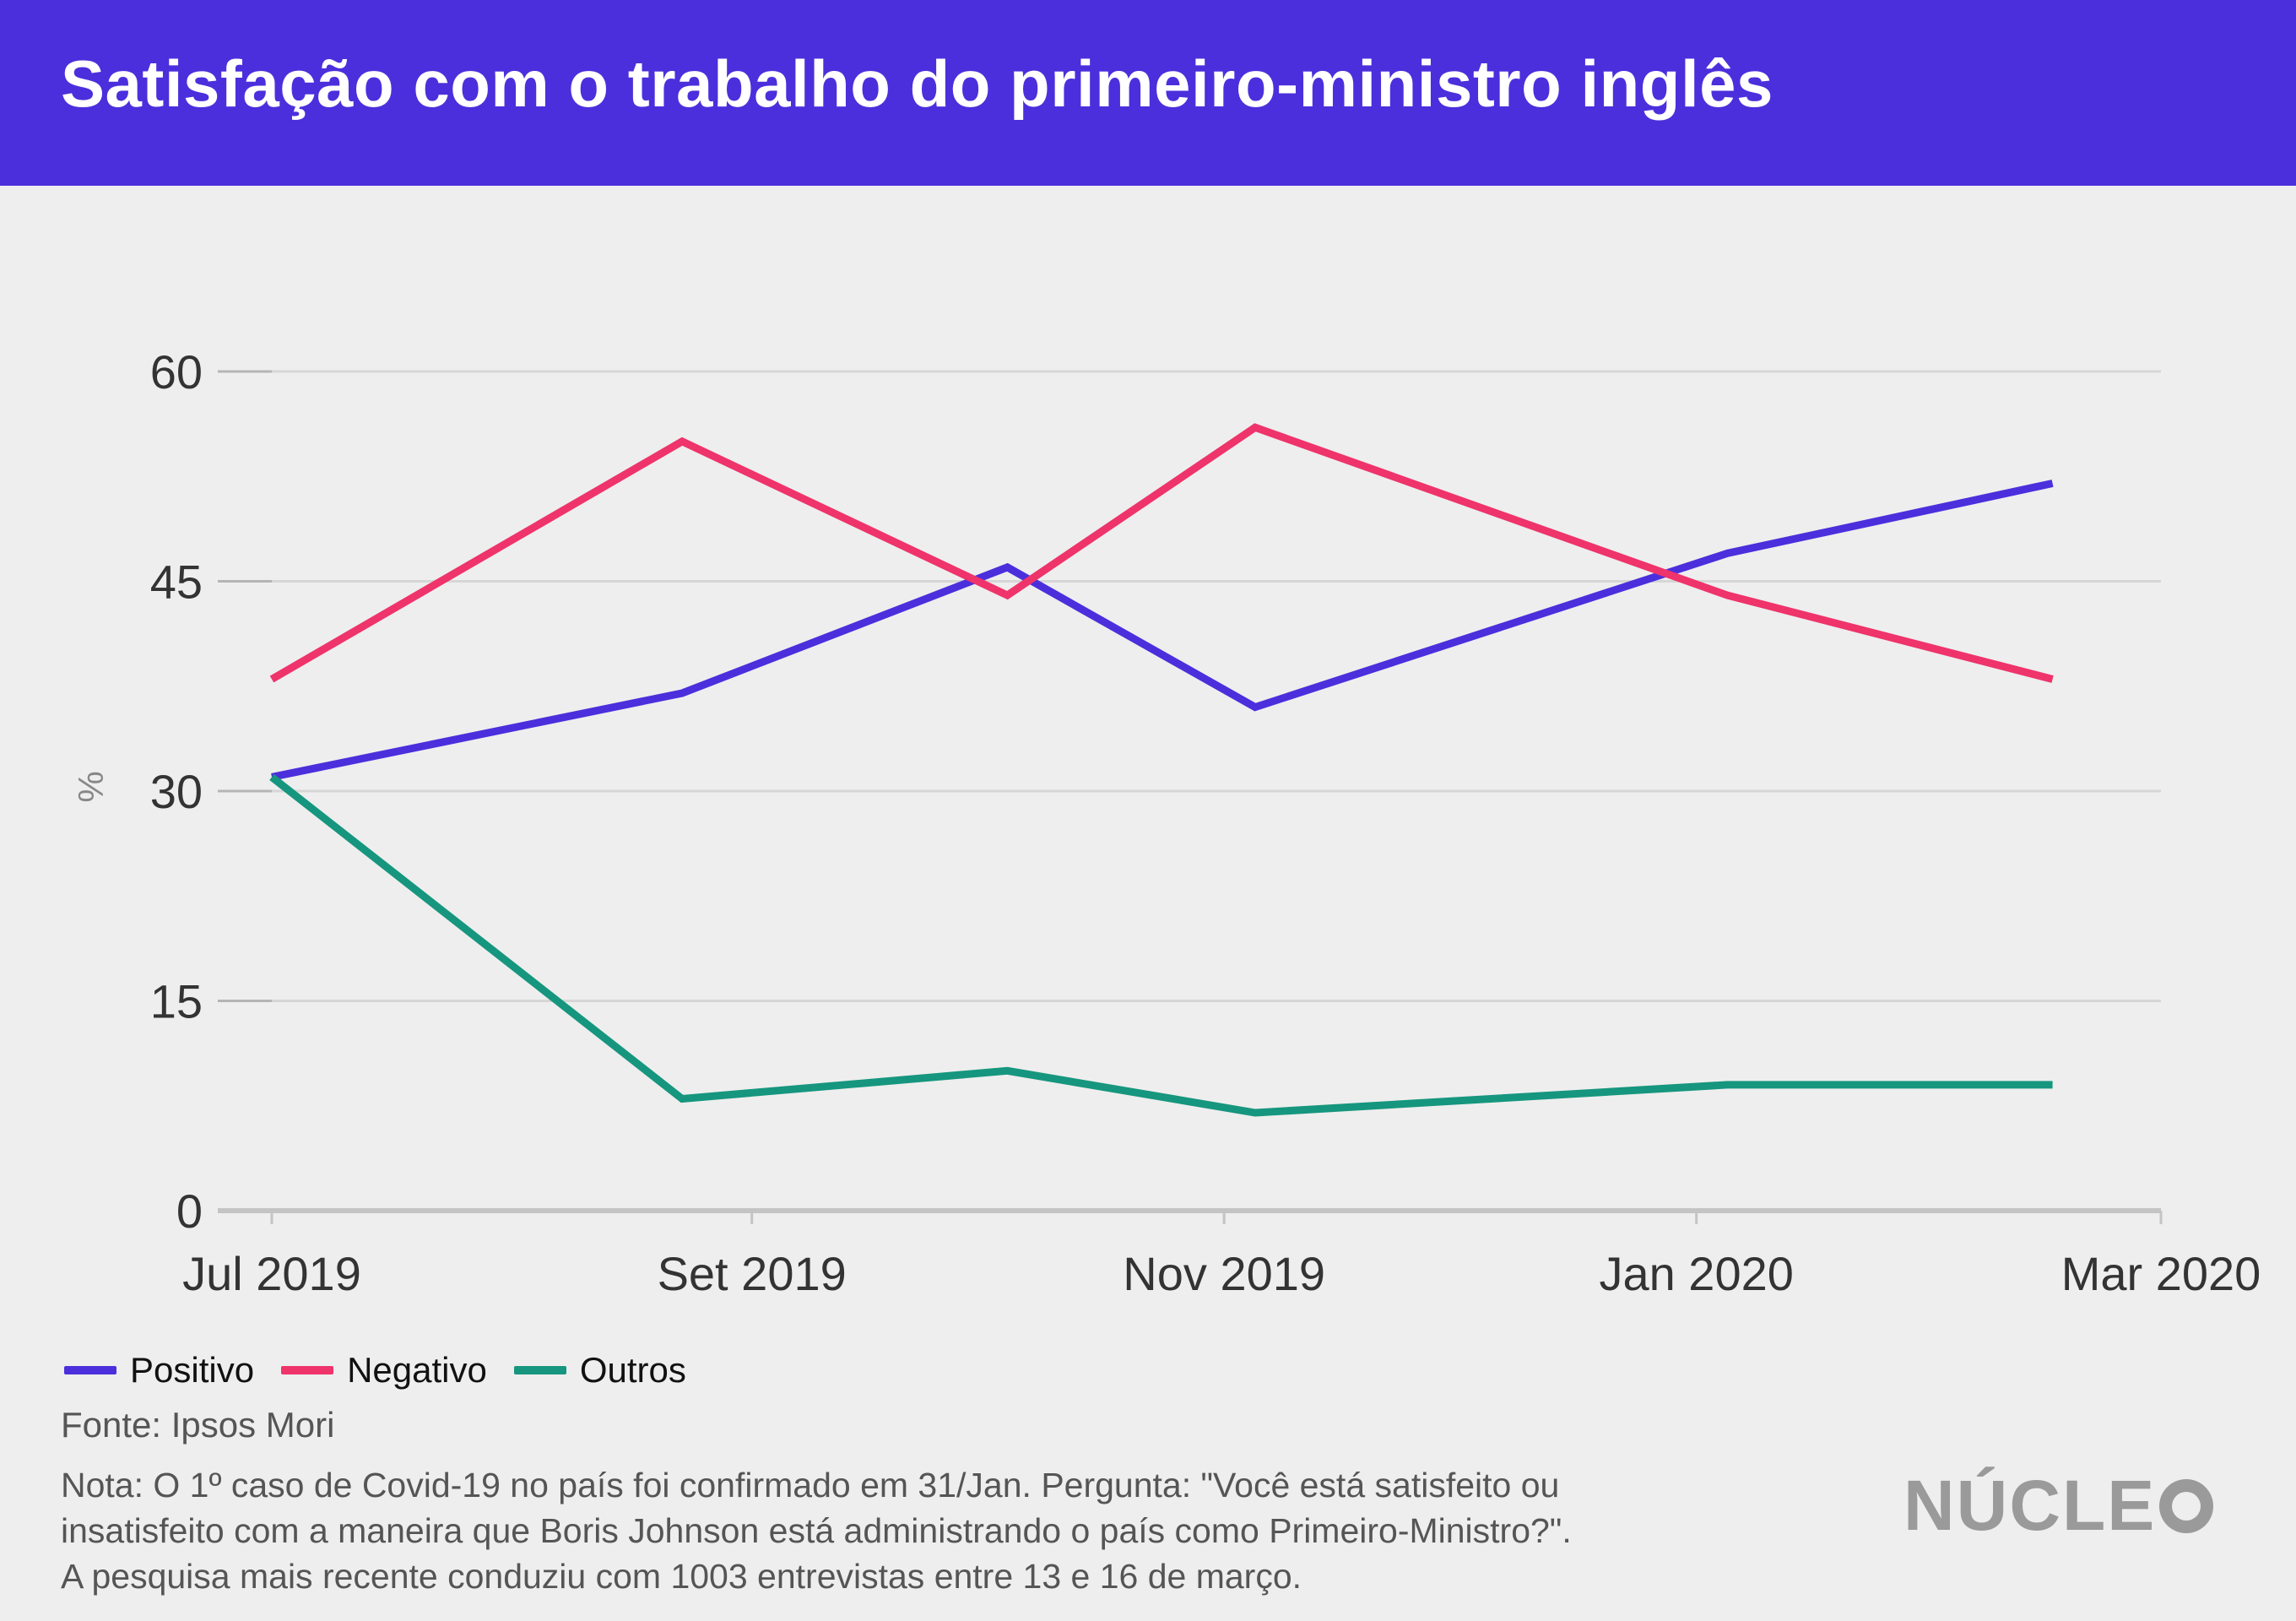 Image resolution: width=2296 pixels, height=1621 pixels. I want to click on logo-text: NÚCLE, so click(2030, 1505).